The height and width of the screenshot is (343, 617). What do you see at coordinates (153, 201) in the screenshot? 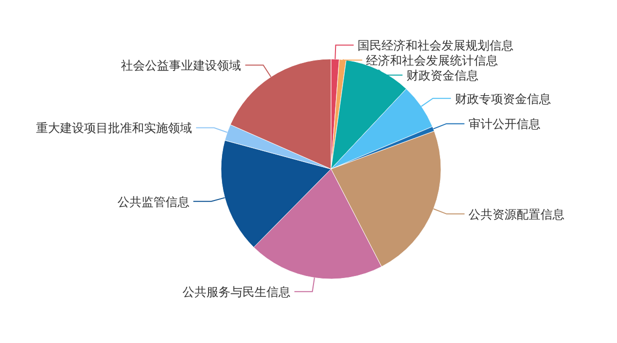
I see `slice-label: 公共监管信息` at bounding box center [153, 201].